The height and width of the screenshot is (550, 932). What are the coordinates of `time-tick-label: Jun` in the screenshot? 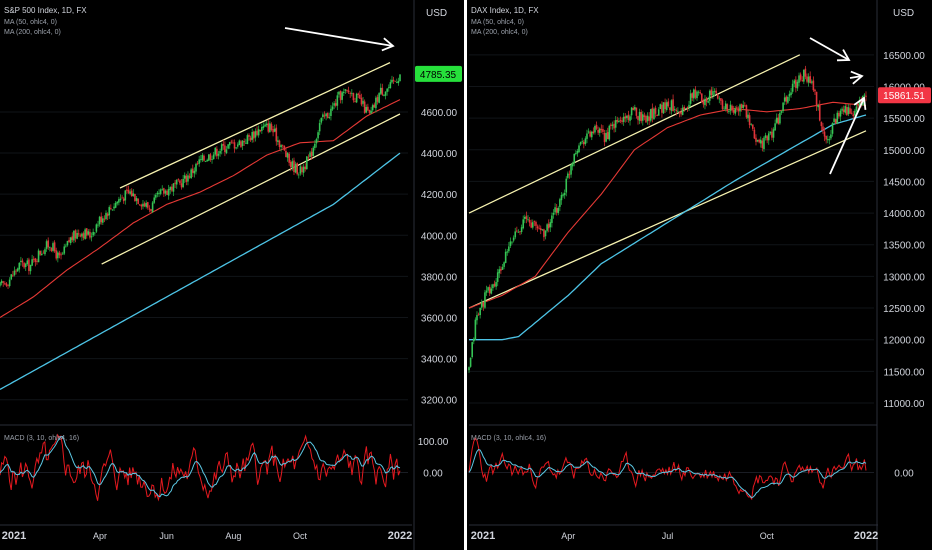 It's located at (166, 536).